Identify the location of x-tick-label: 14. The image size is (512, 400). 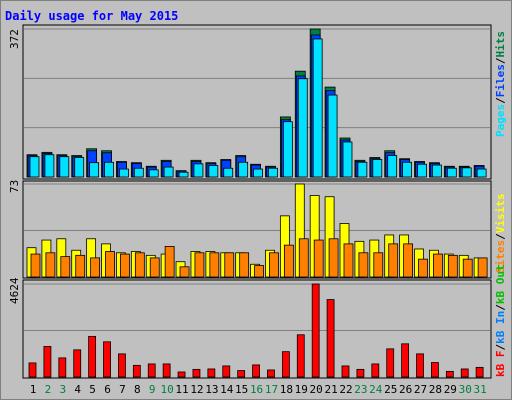
(227, 389).